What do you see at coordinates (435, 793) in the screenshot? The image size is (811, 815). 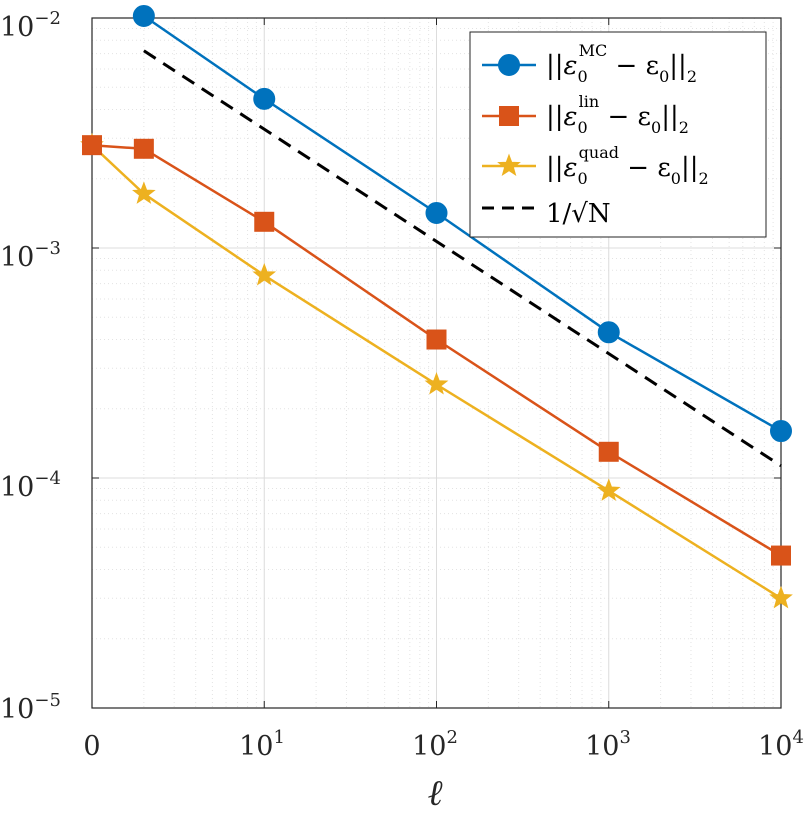 I see `x-axis-label: ℓ` at bounding box center [435, 793].